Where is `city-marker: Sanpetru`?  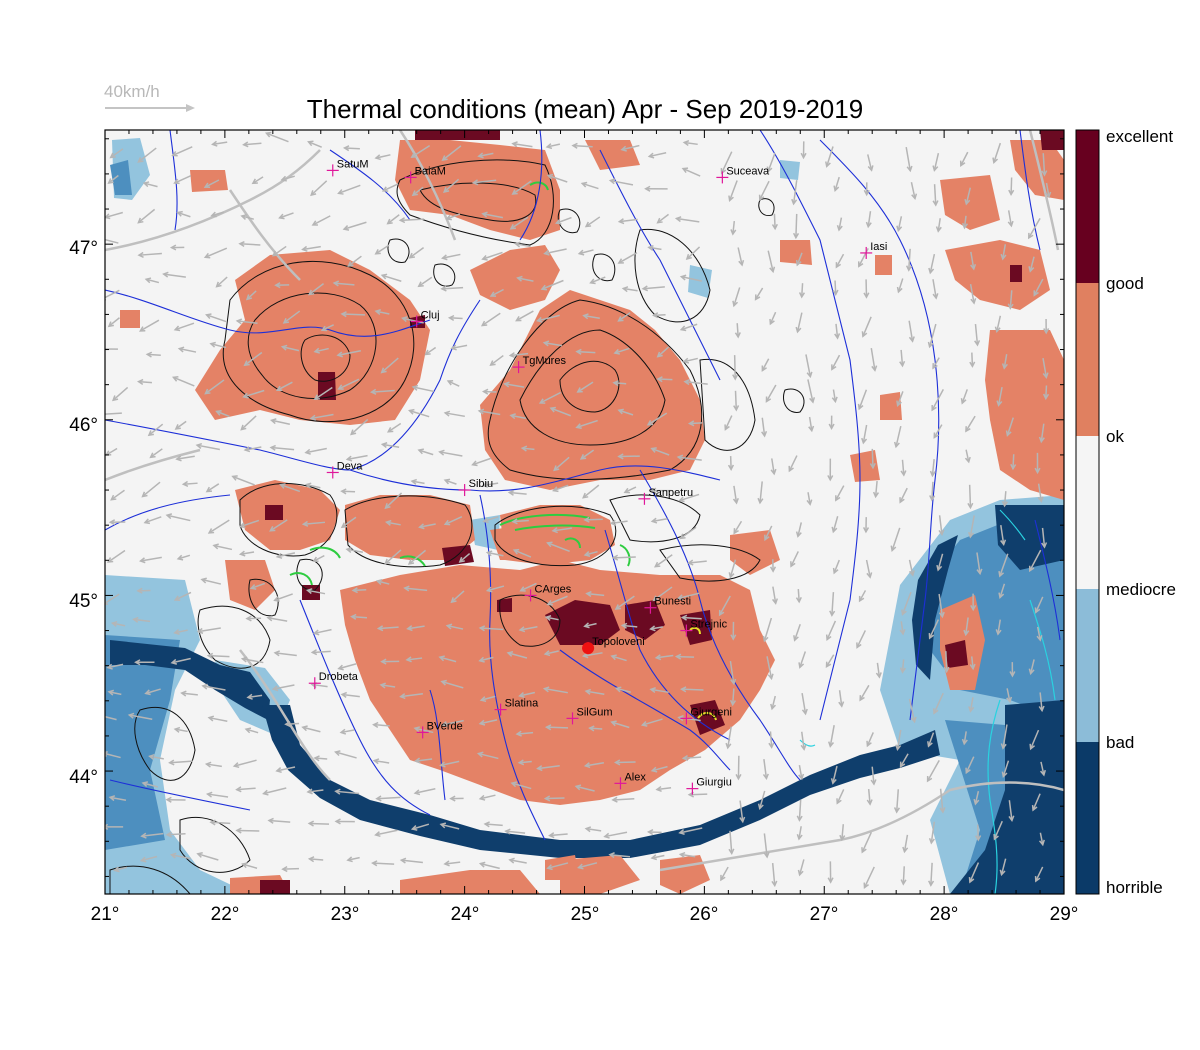 city-marker: Sanpetru is located at coordinates (665, 496).